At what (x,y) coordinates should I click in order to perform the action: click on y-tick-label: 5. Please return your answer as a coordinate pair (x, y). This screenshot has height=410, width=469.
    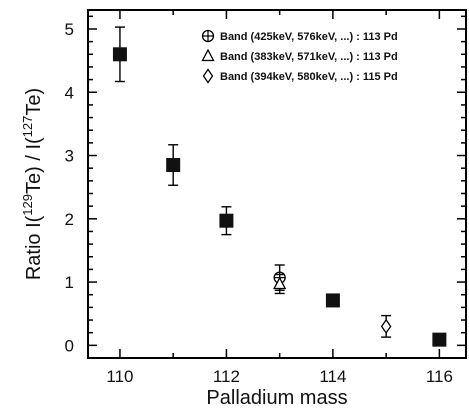
    Looking at the image, I should click on (69, 29).